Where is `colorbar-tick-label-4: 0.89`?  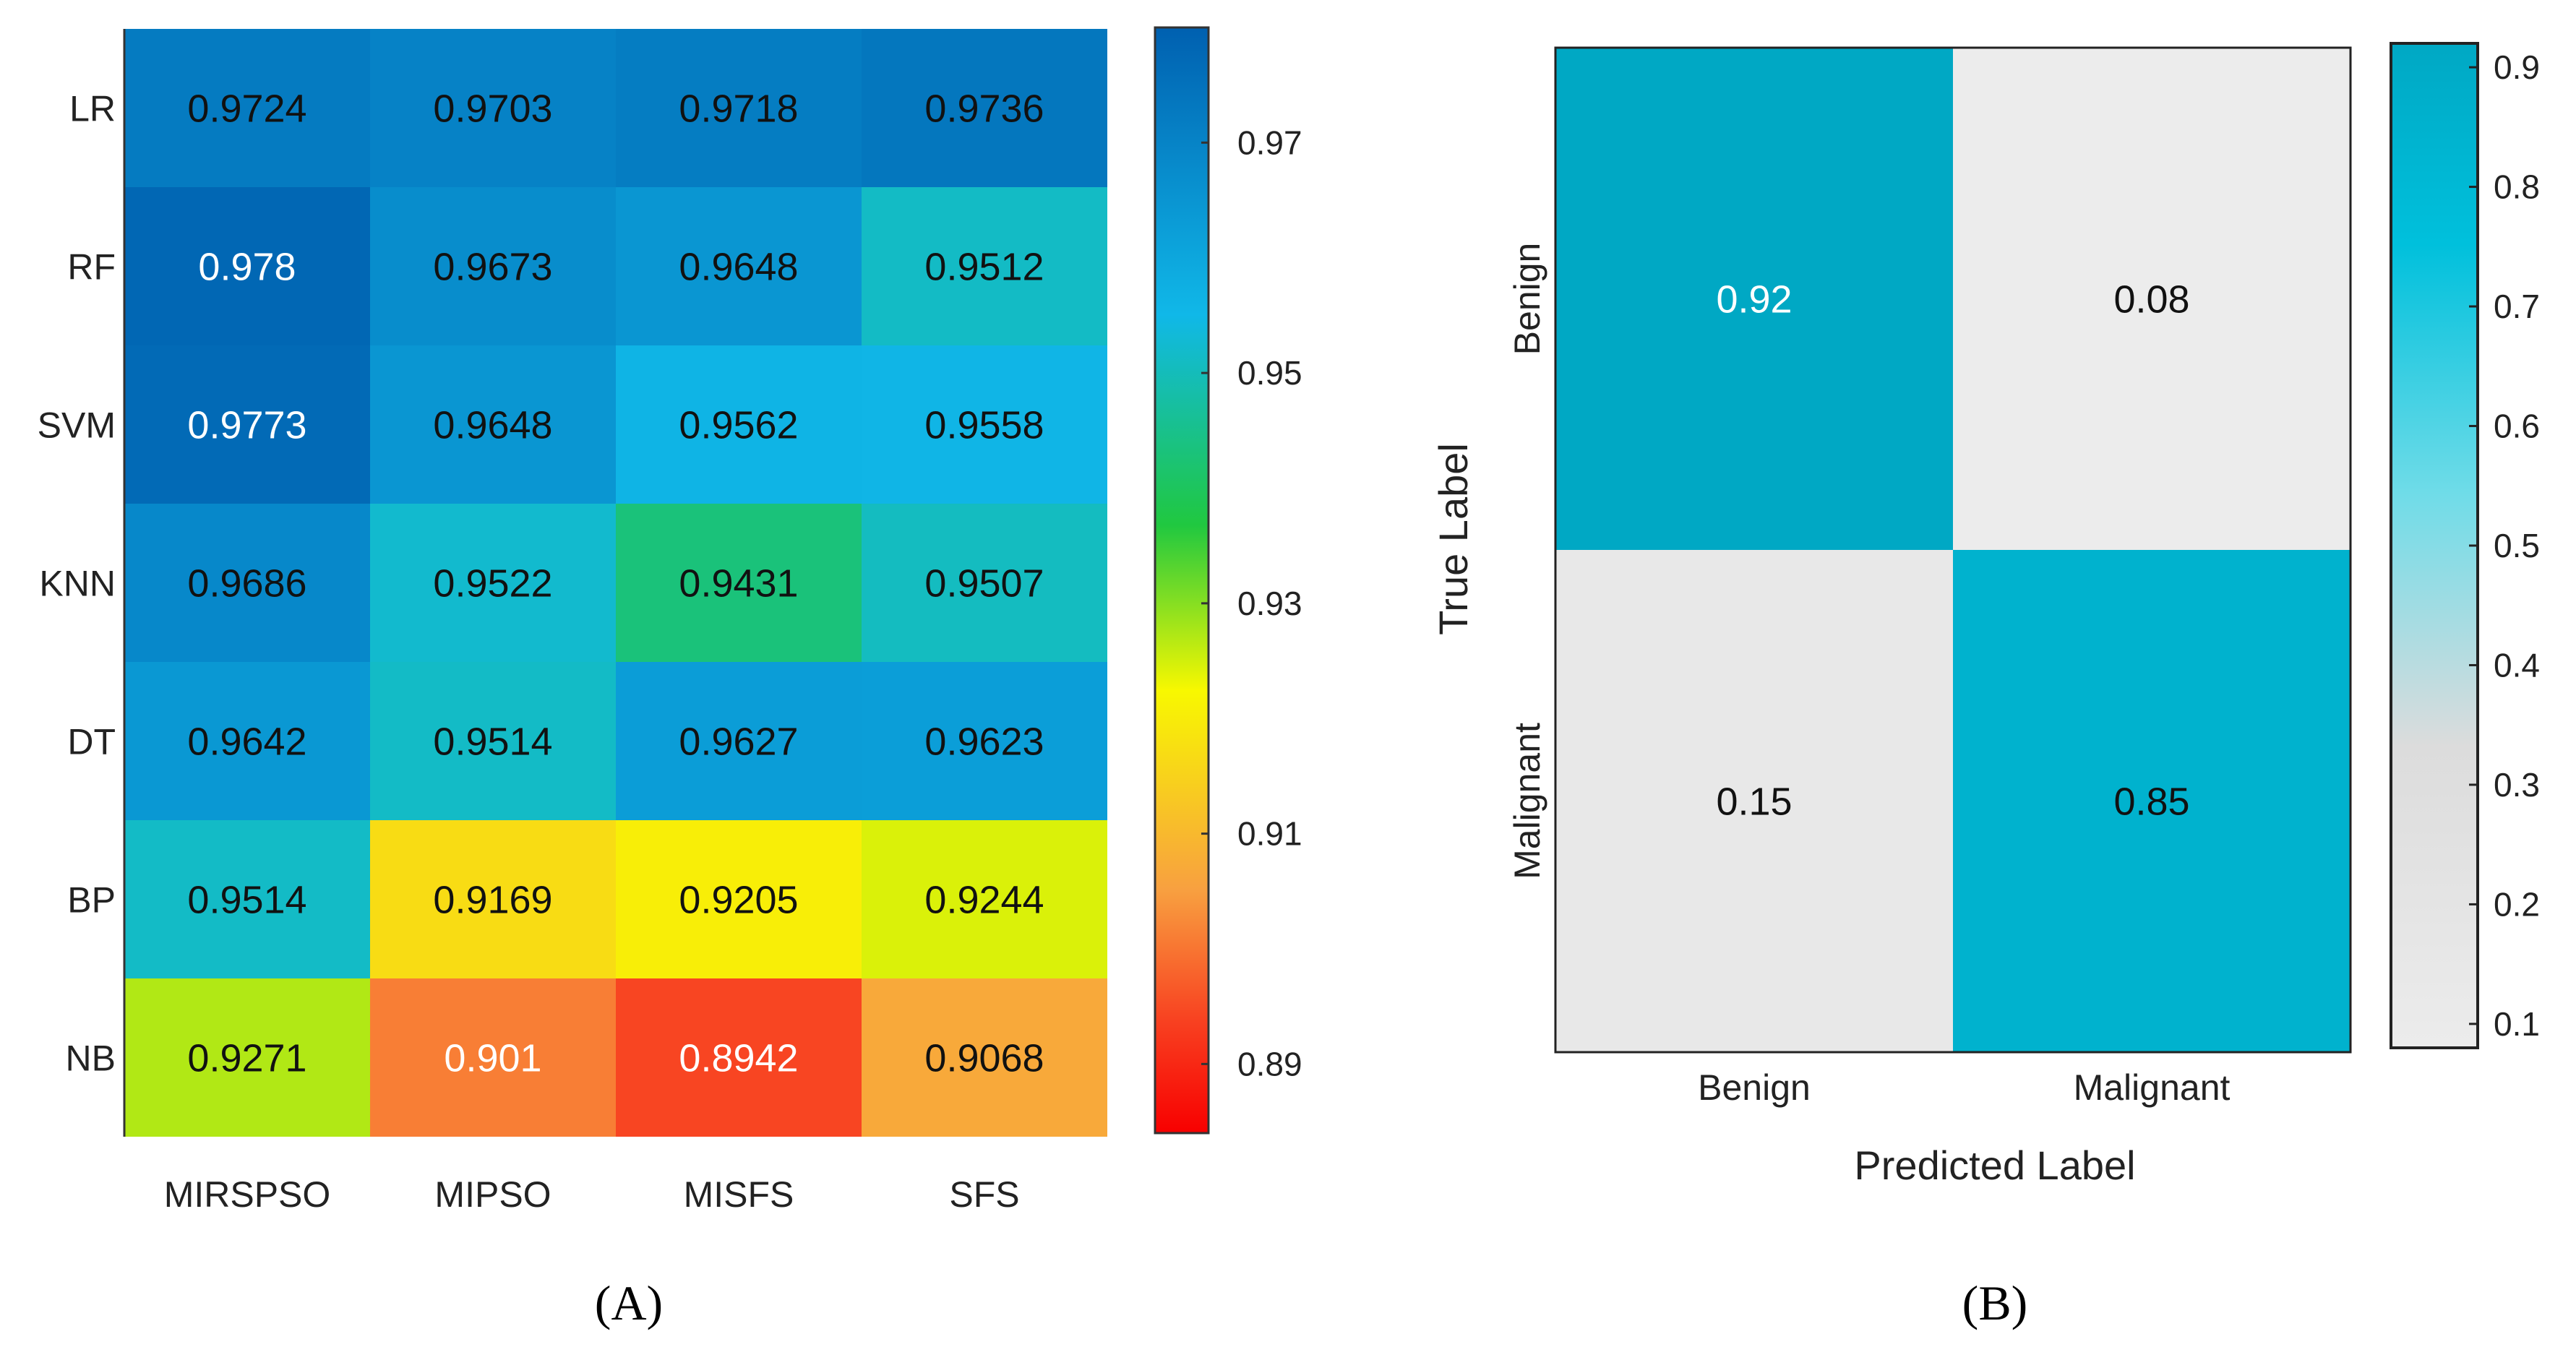 colorbar-tick-label-4: 0.89 is located at coordinates (1270, 1064).